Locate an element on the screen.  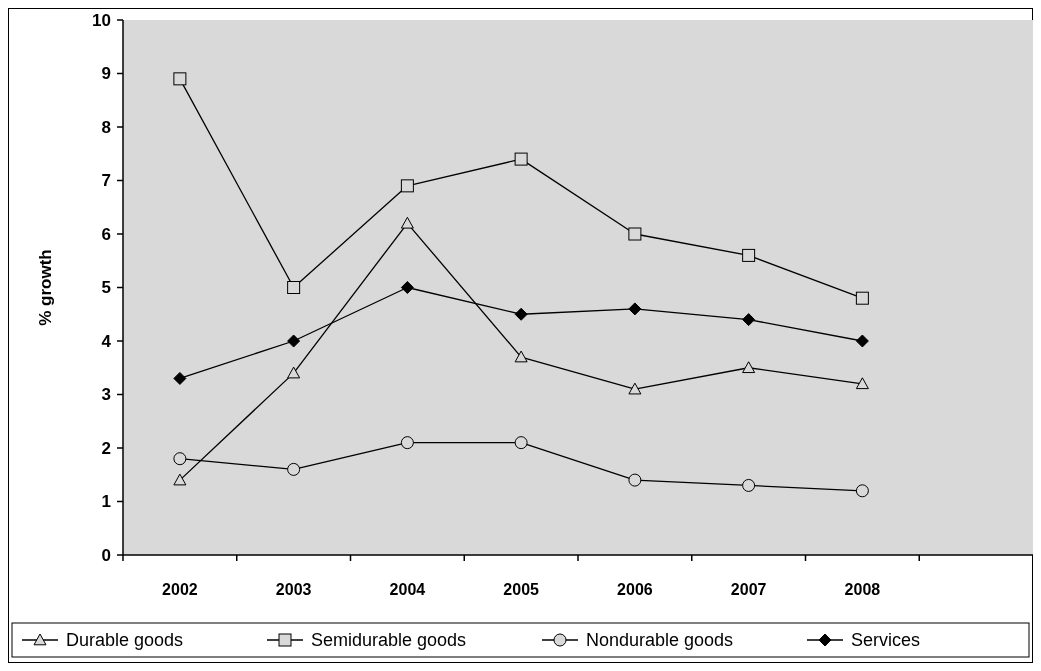
legend-label: Semidurable goods is located at coordinates (389, 640).